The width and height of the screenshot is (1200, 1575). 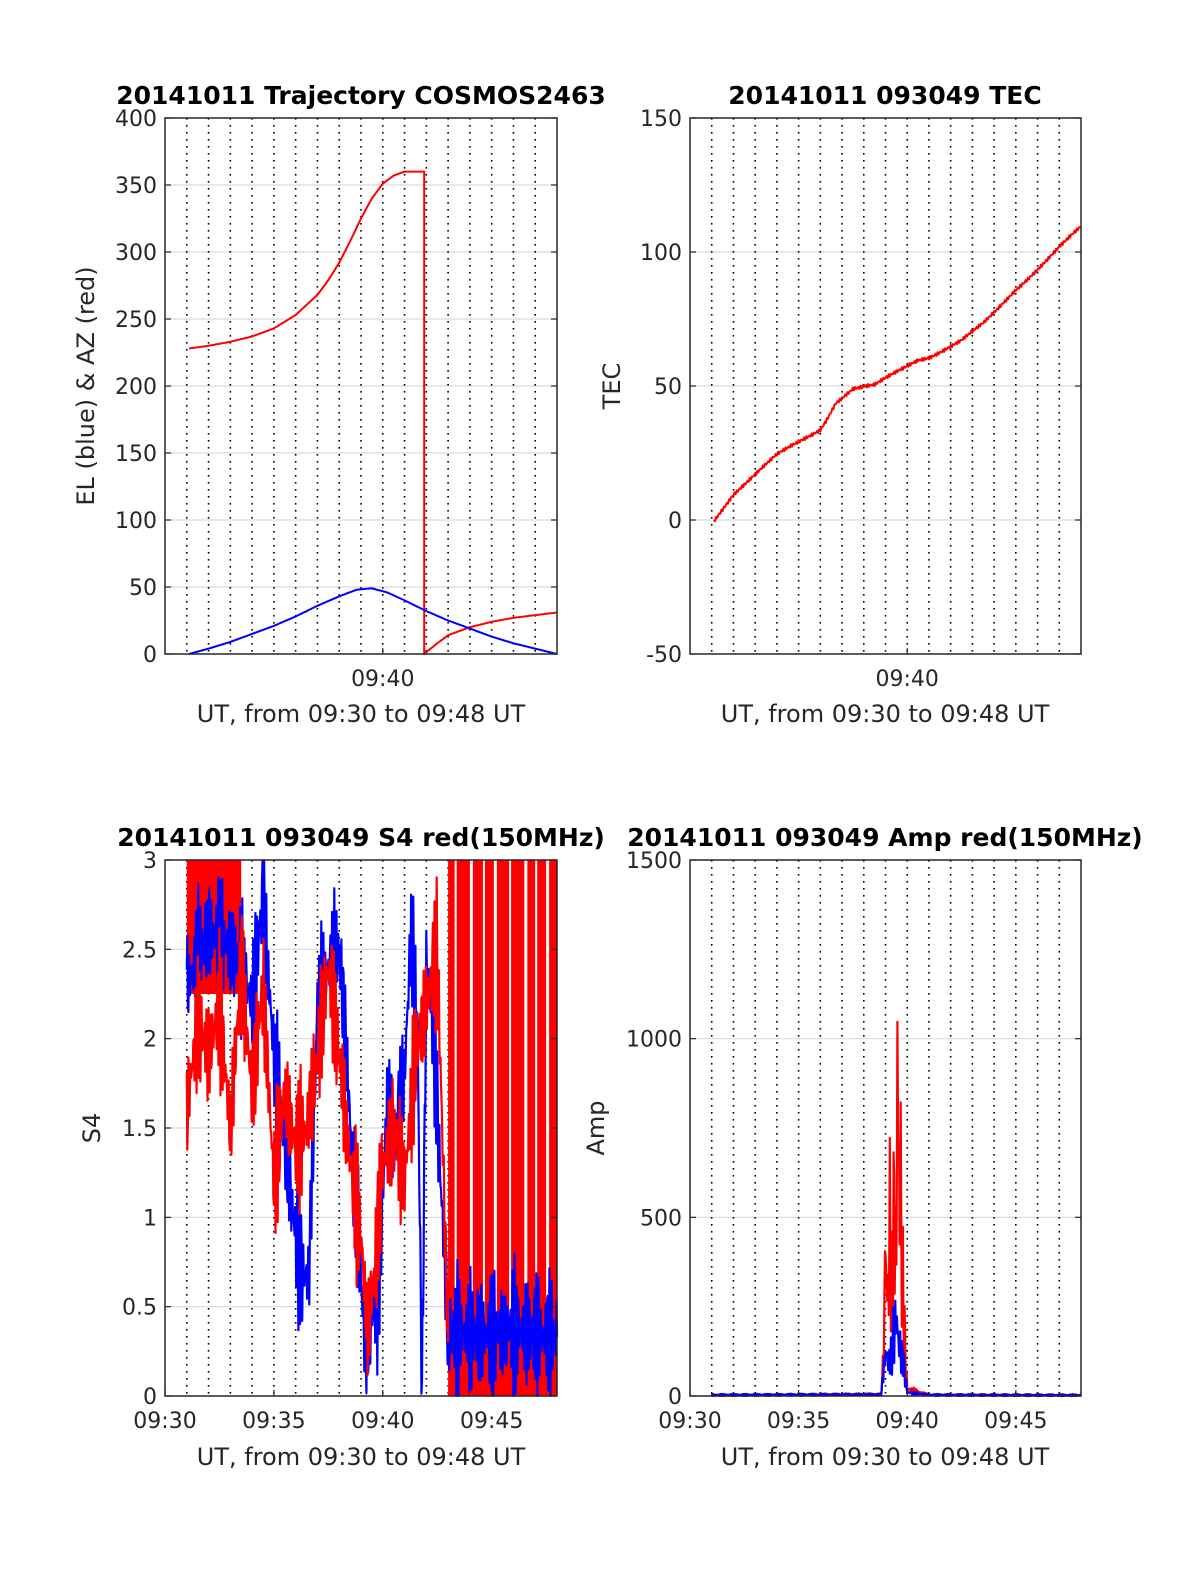 I want to click on trajectory-x-ticks: 09:40, so click(x=382, y=670).